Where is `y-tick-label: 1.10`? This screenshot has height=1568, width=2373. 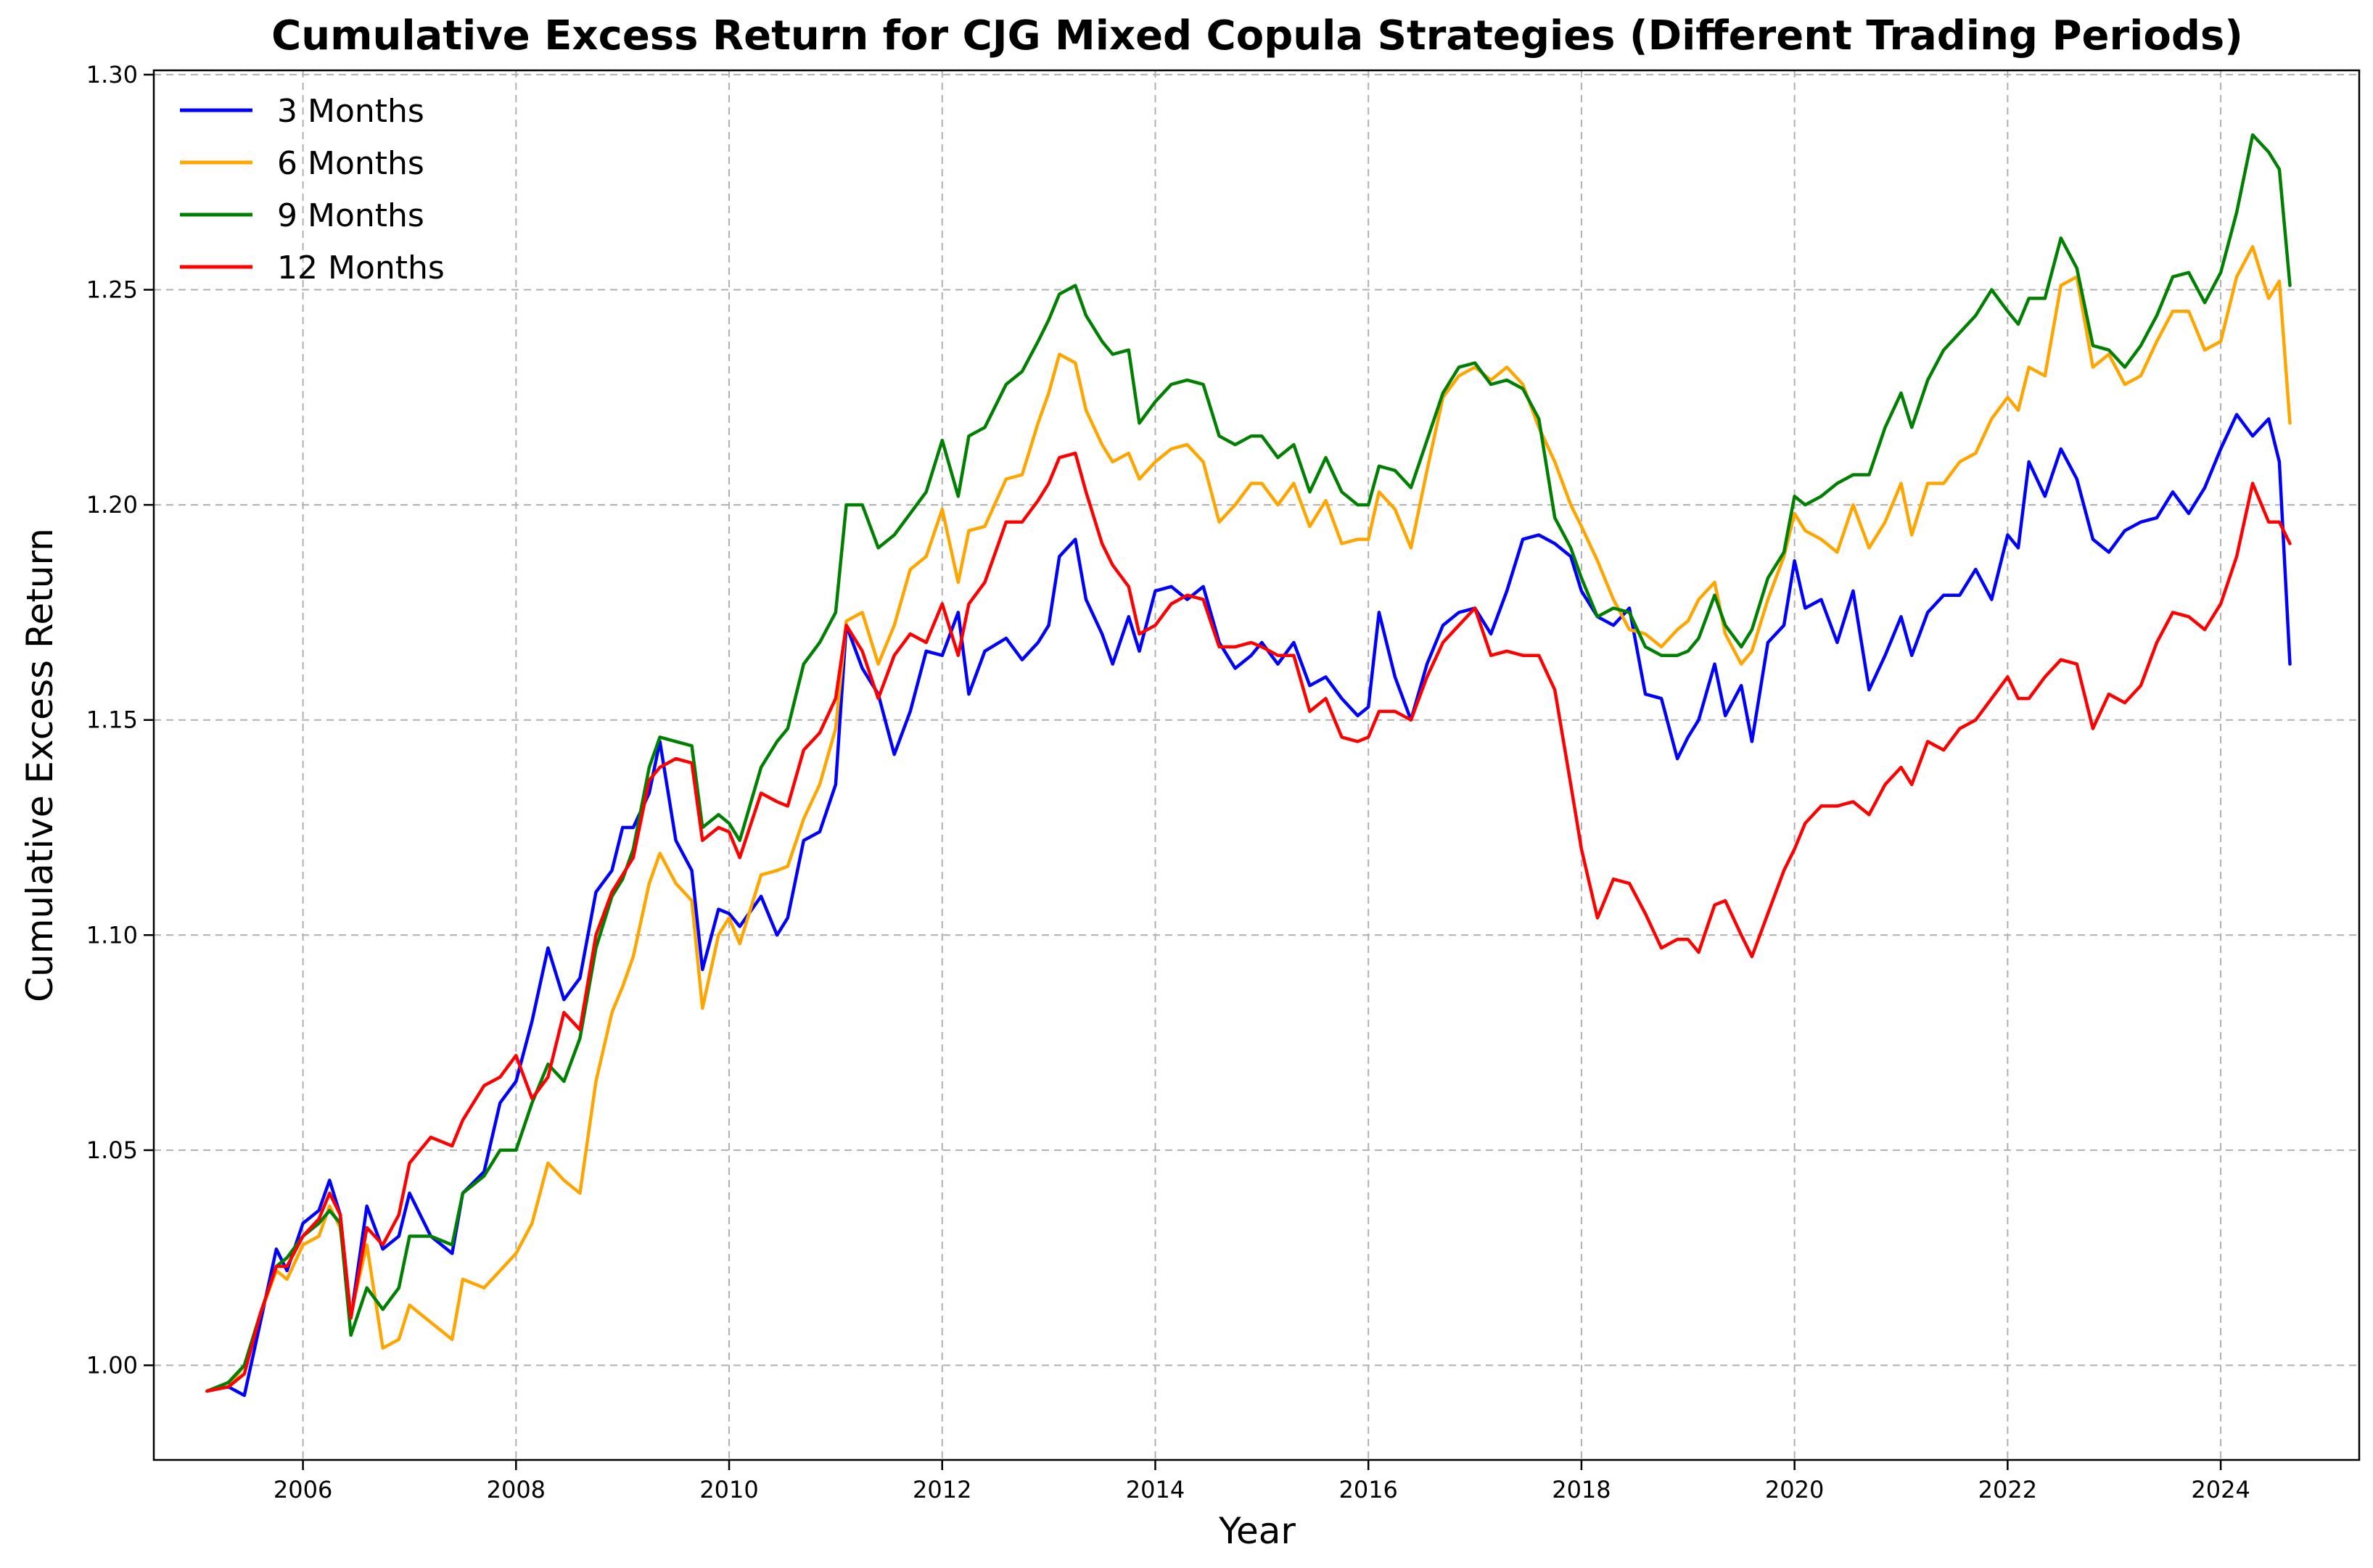 y-tick-label: 1.10 is located at coordinates (112, 935).